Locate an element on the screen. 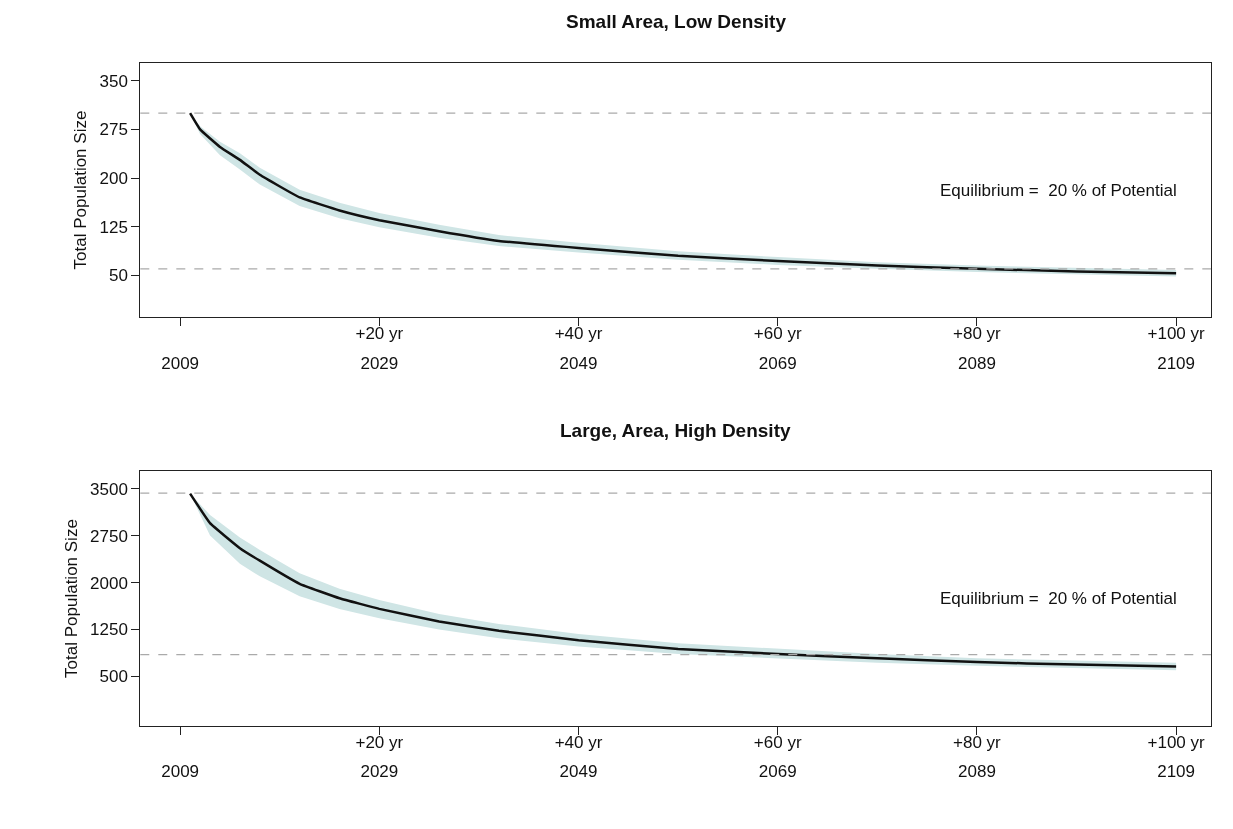  y-tick-label: 125 is located at coordinates (113, 227).